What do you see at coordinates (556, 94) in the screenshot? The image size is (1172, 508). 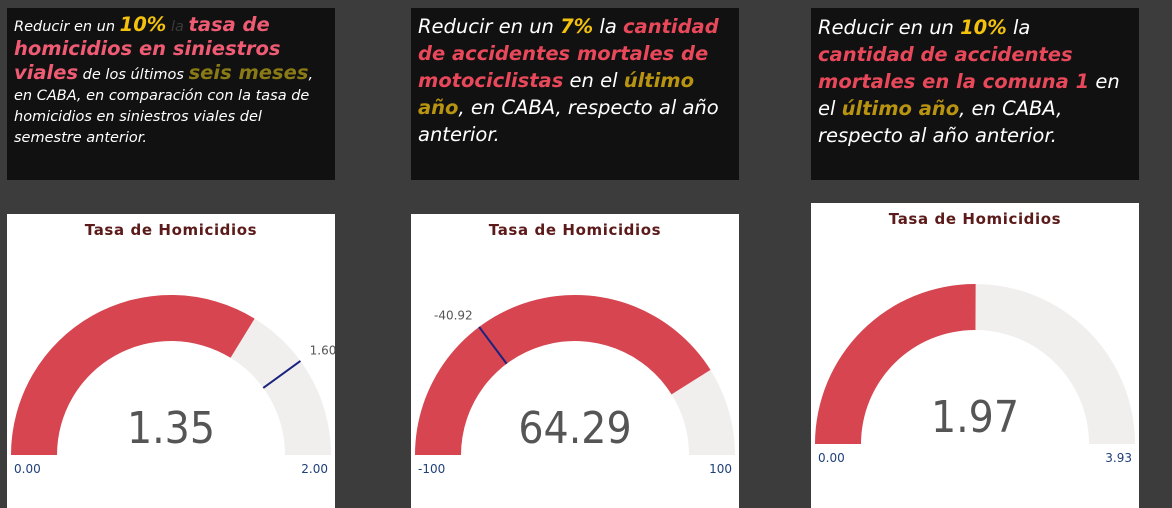 I see `kpi-2-period: último año` at bounding box center [556, 94].